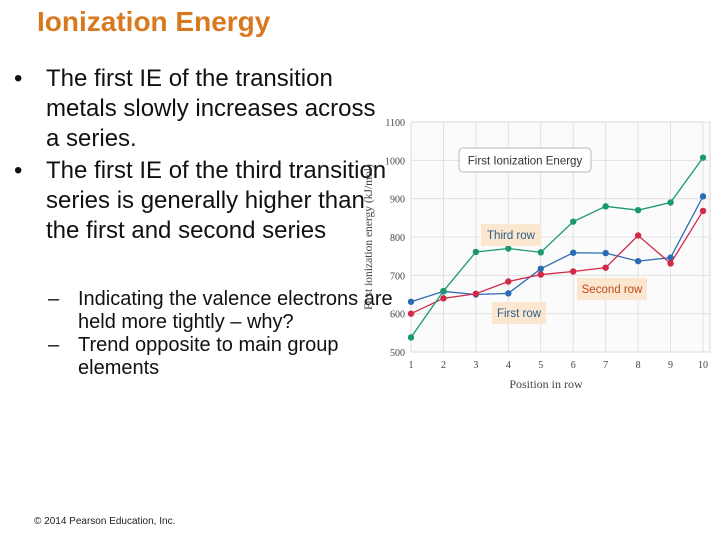  I want to click on x-tick-label: 6, so click(573, 365).